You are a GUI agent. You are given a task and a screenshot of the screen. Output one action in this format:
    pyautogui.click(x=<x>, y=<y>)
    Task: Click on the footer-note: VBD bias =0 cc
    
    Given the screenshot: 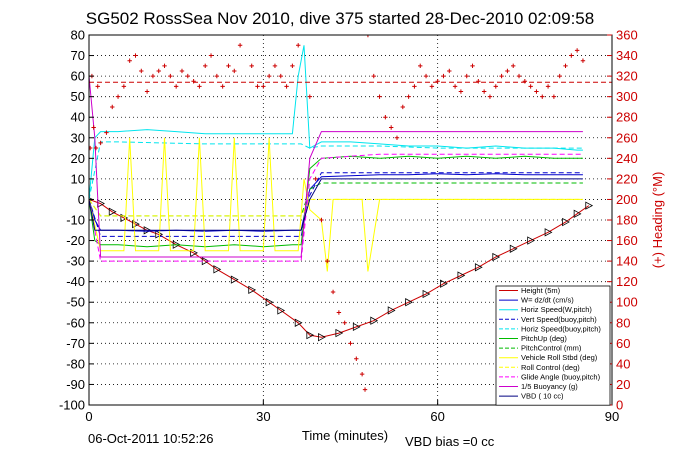 What is the action you would take?
    pyautogui.click(x=450, y=441)
    